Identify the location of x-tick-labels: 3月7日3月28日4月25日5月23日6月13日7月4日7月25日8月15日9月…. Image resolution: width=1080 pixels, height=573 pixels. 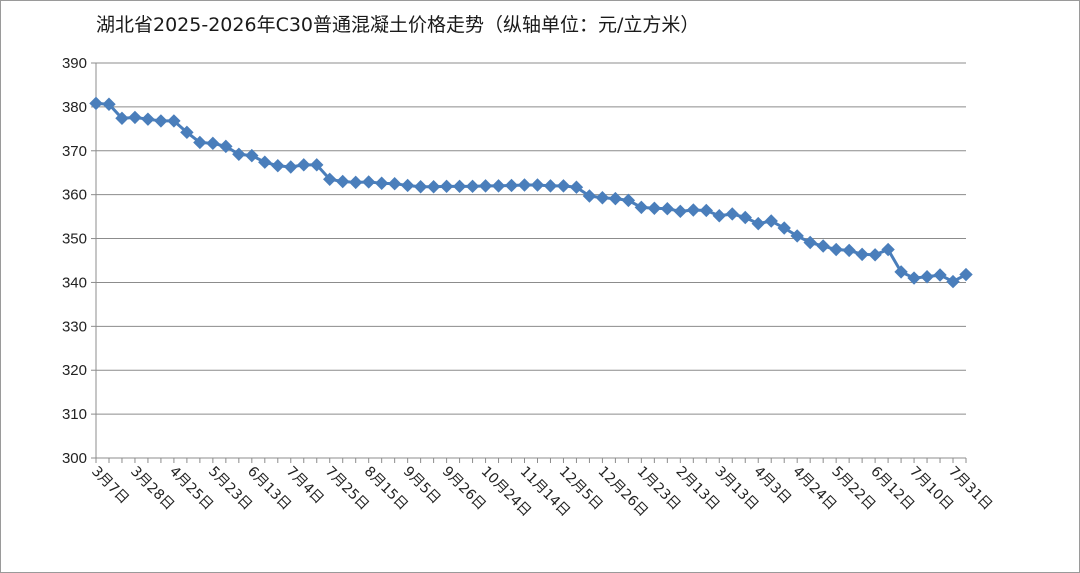
(541, 492).